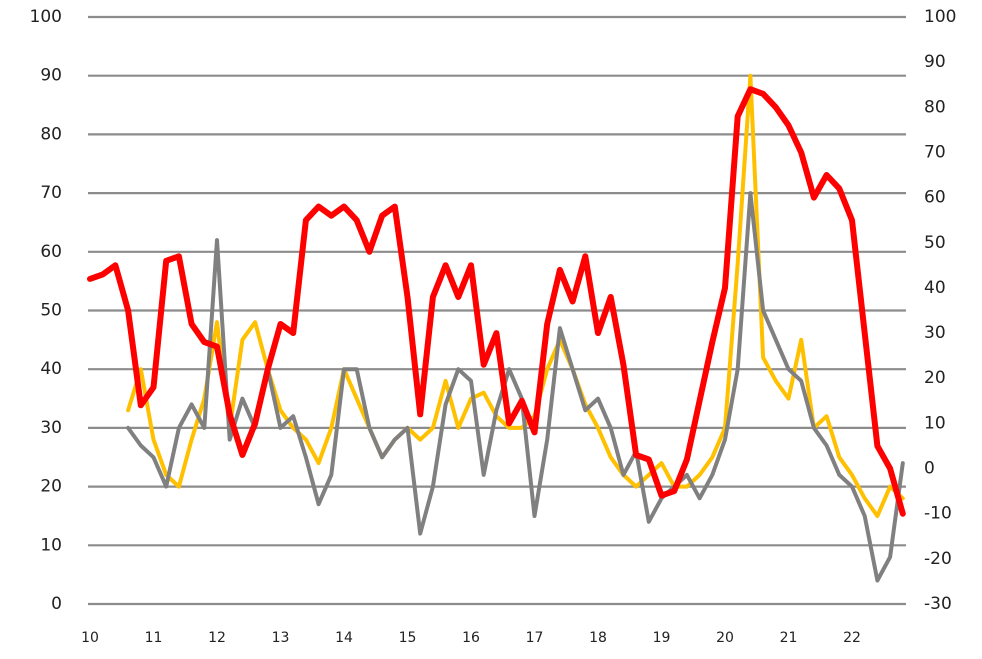 The width and height of the screenshot is (982, 659). I want to click on x-tick-label: 19, so click(662, 638).